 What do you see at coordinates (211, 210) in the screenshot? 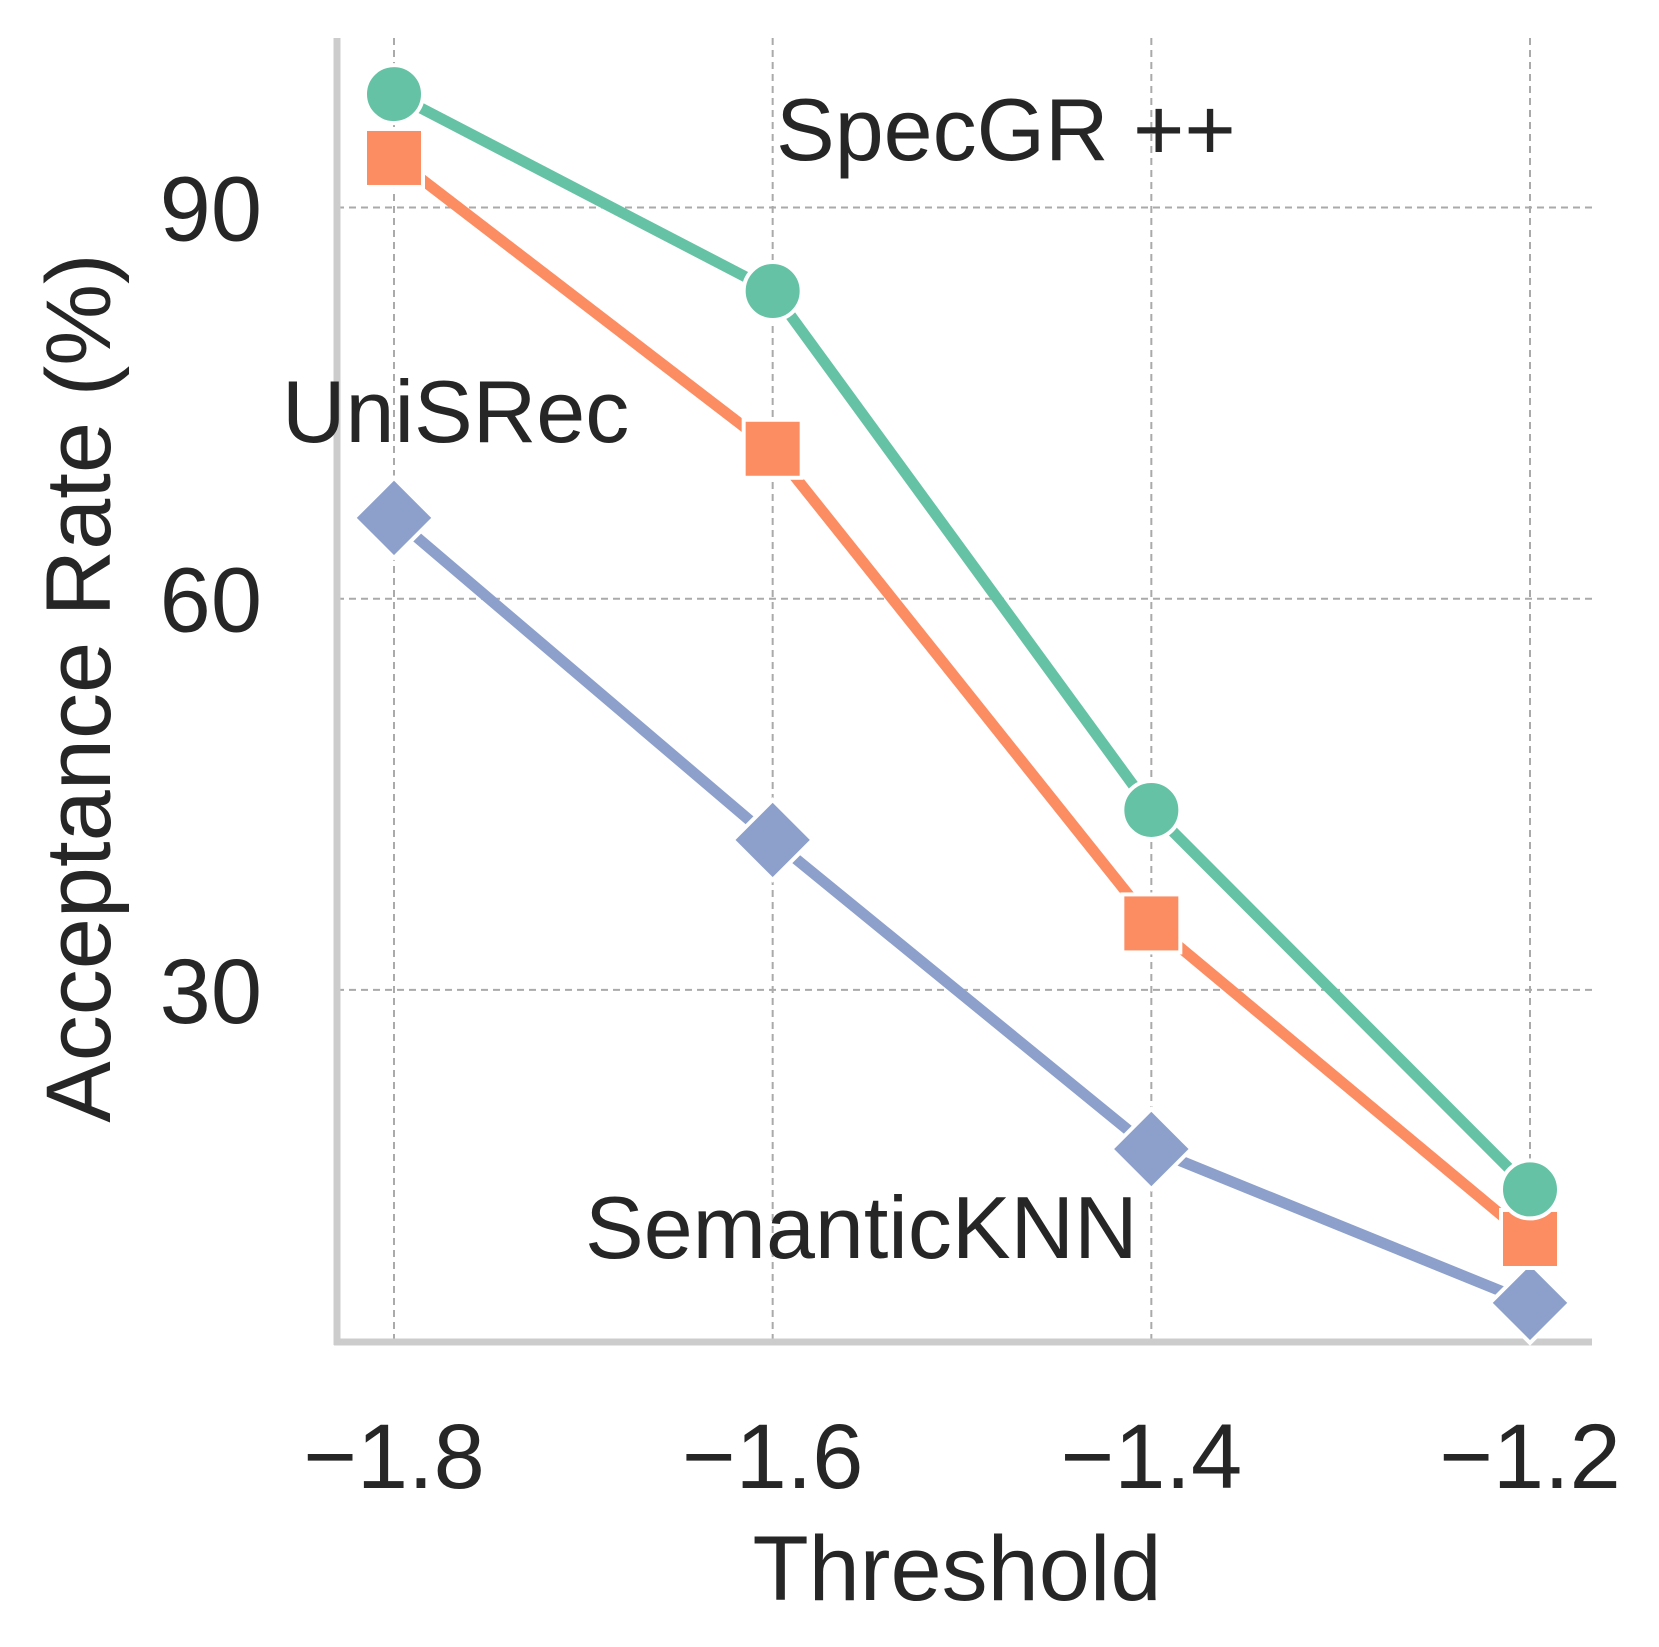
I see `y-tick-label: 90` at bounding box center [211, 210].